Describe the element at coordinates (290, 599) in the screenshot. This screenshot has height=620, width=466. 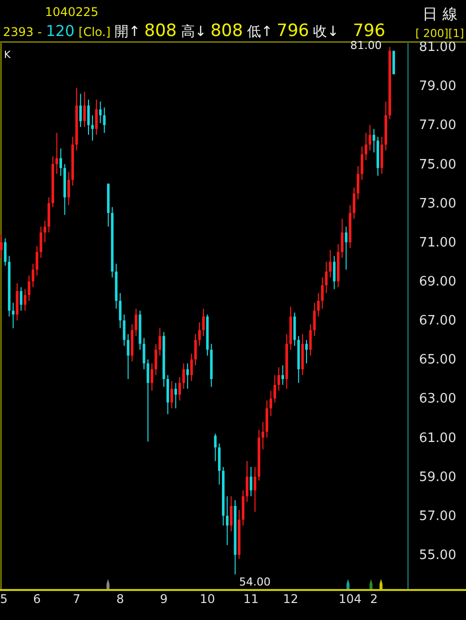
I see `x-tick-label: 12` at that location.